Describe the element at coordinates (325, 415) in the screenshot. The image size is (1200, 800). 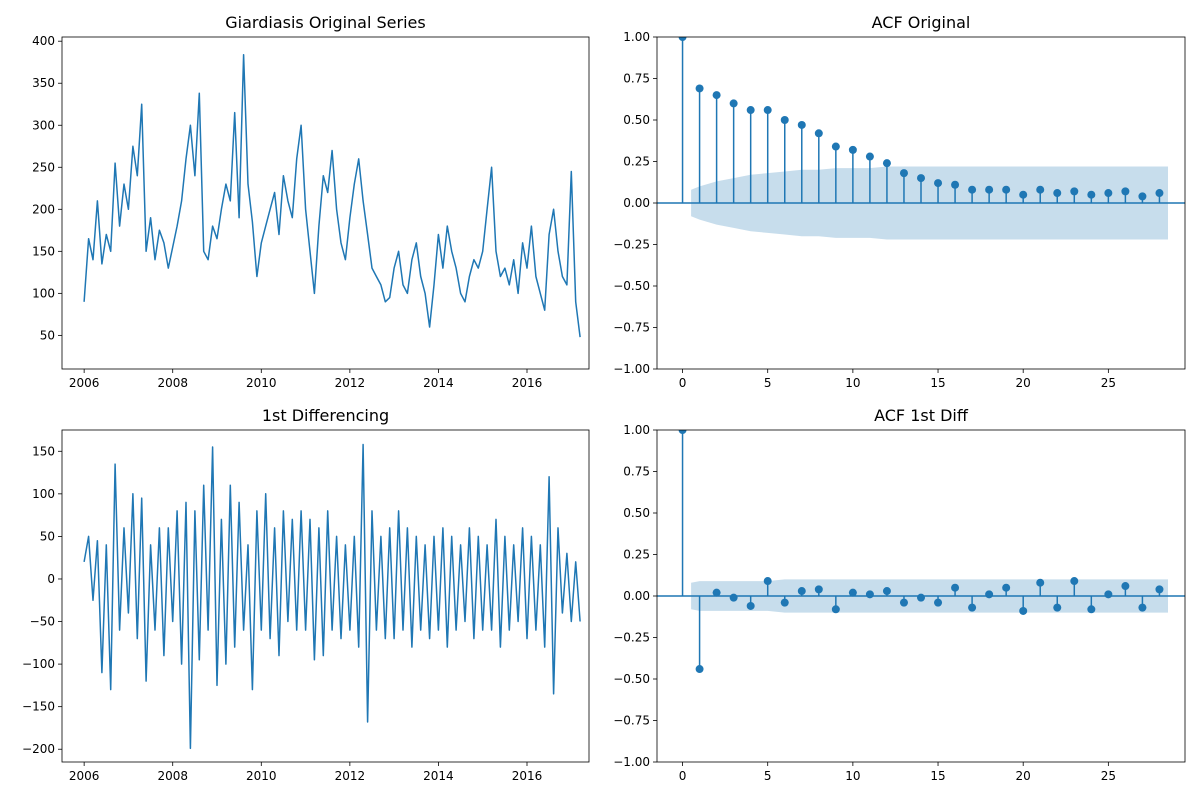
I see `subplot-title: 1st Differencing` at that location.